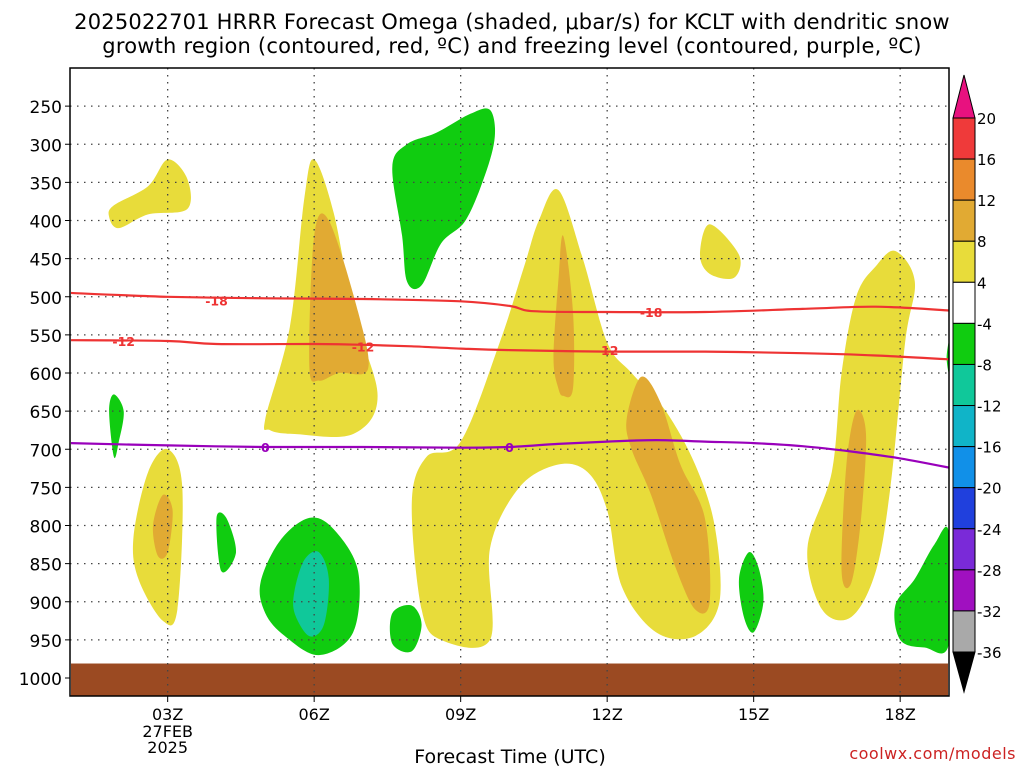 The height and width of the screenshot is (768, 1024). I want to click on colorbar-label-10: -24, so click(989, 530).